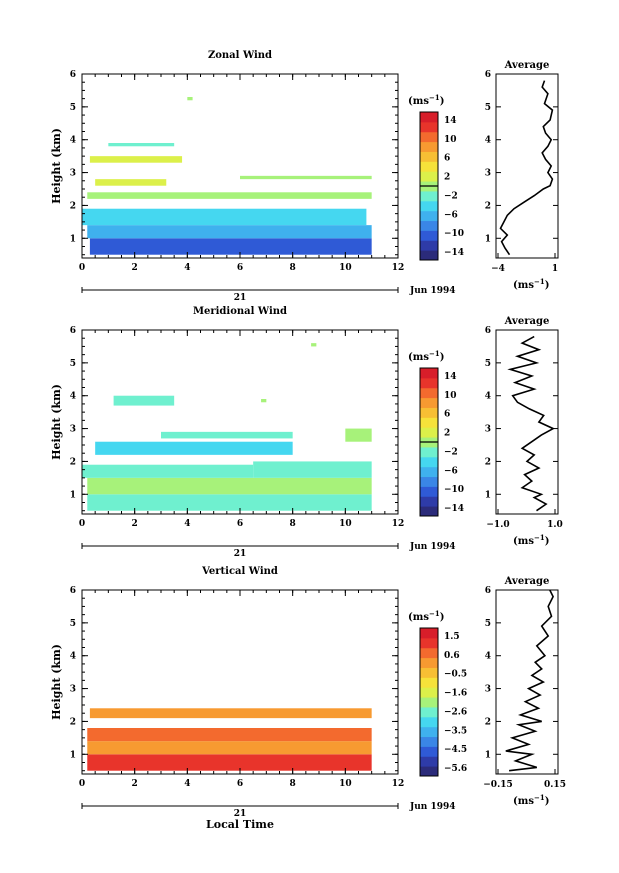 The width and height of the screenshot is (619, 873). I want to click on colorbar-label: −14, so click(454, 509).